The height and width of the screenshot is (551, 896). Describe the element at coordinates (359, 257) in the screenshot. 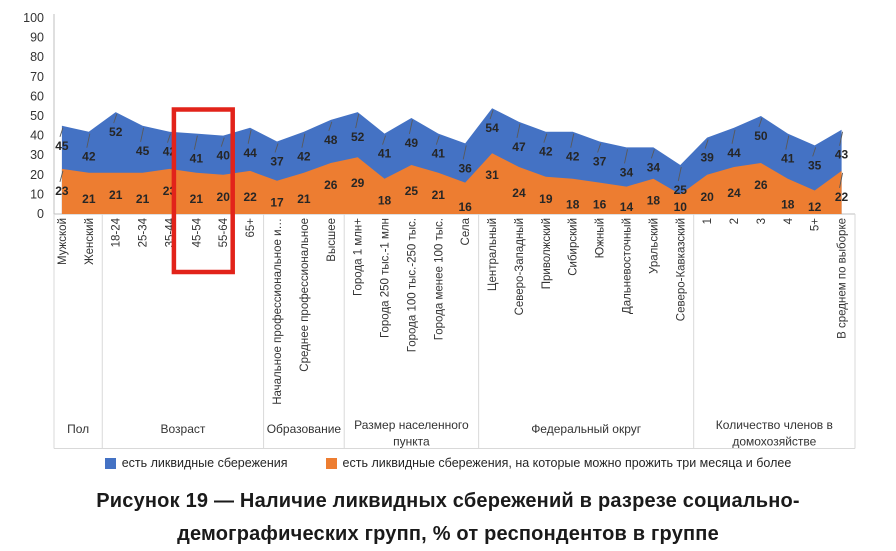

I see `category-label: Города 1 млн+` at that location.